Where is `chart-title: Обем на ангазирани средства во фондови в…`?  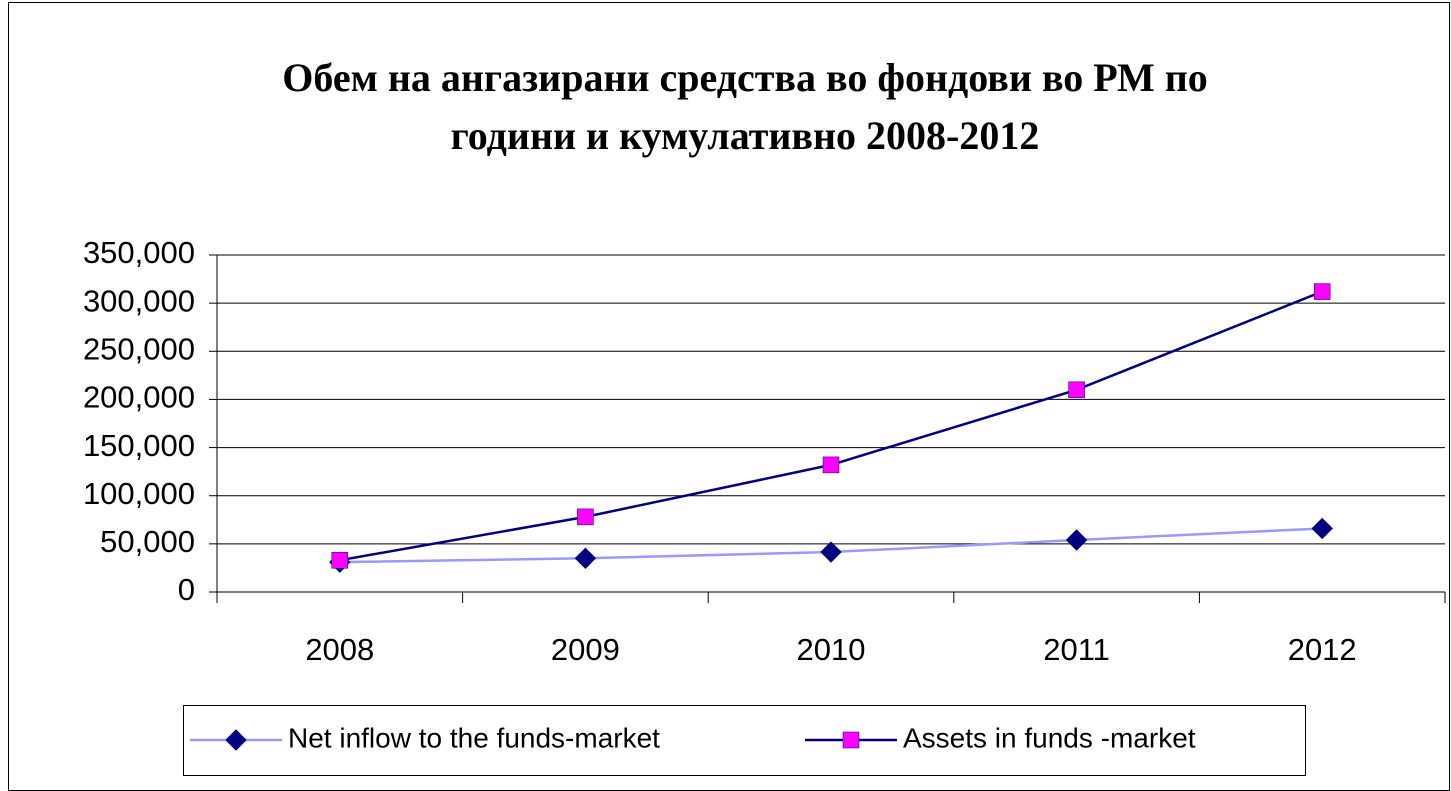 chart-title: Обем на ангазирани средства во фондови в… is located at coordinates (745, 77).